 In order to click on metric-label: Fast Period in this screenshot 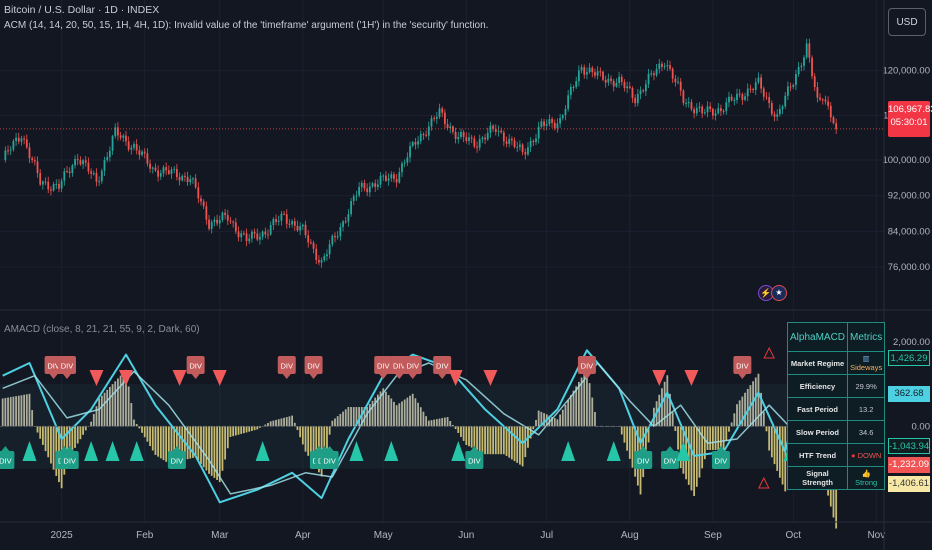, I will do `click(817, 409)`.